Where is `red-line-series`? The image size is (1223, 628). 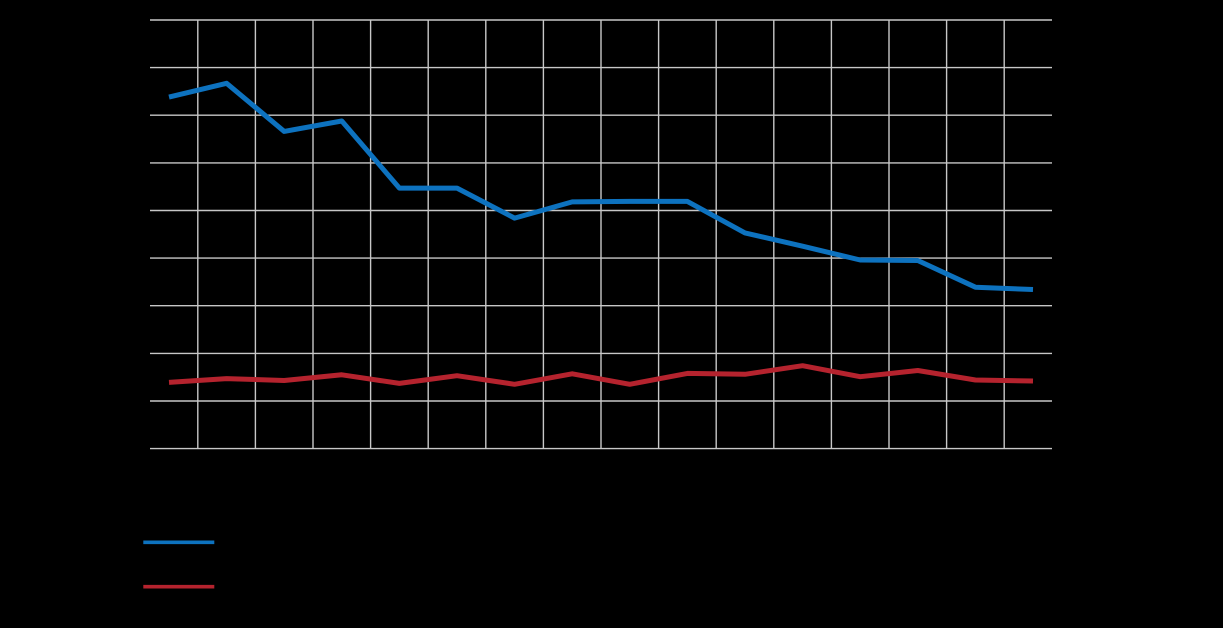 red-line-series is located at coordinates (601, 375).